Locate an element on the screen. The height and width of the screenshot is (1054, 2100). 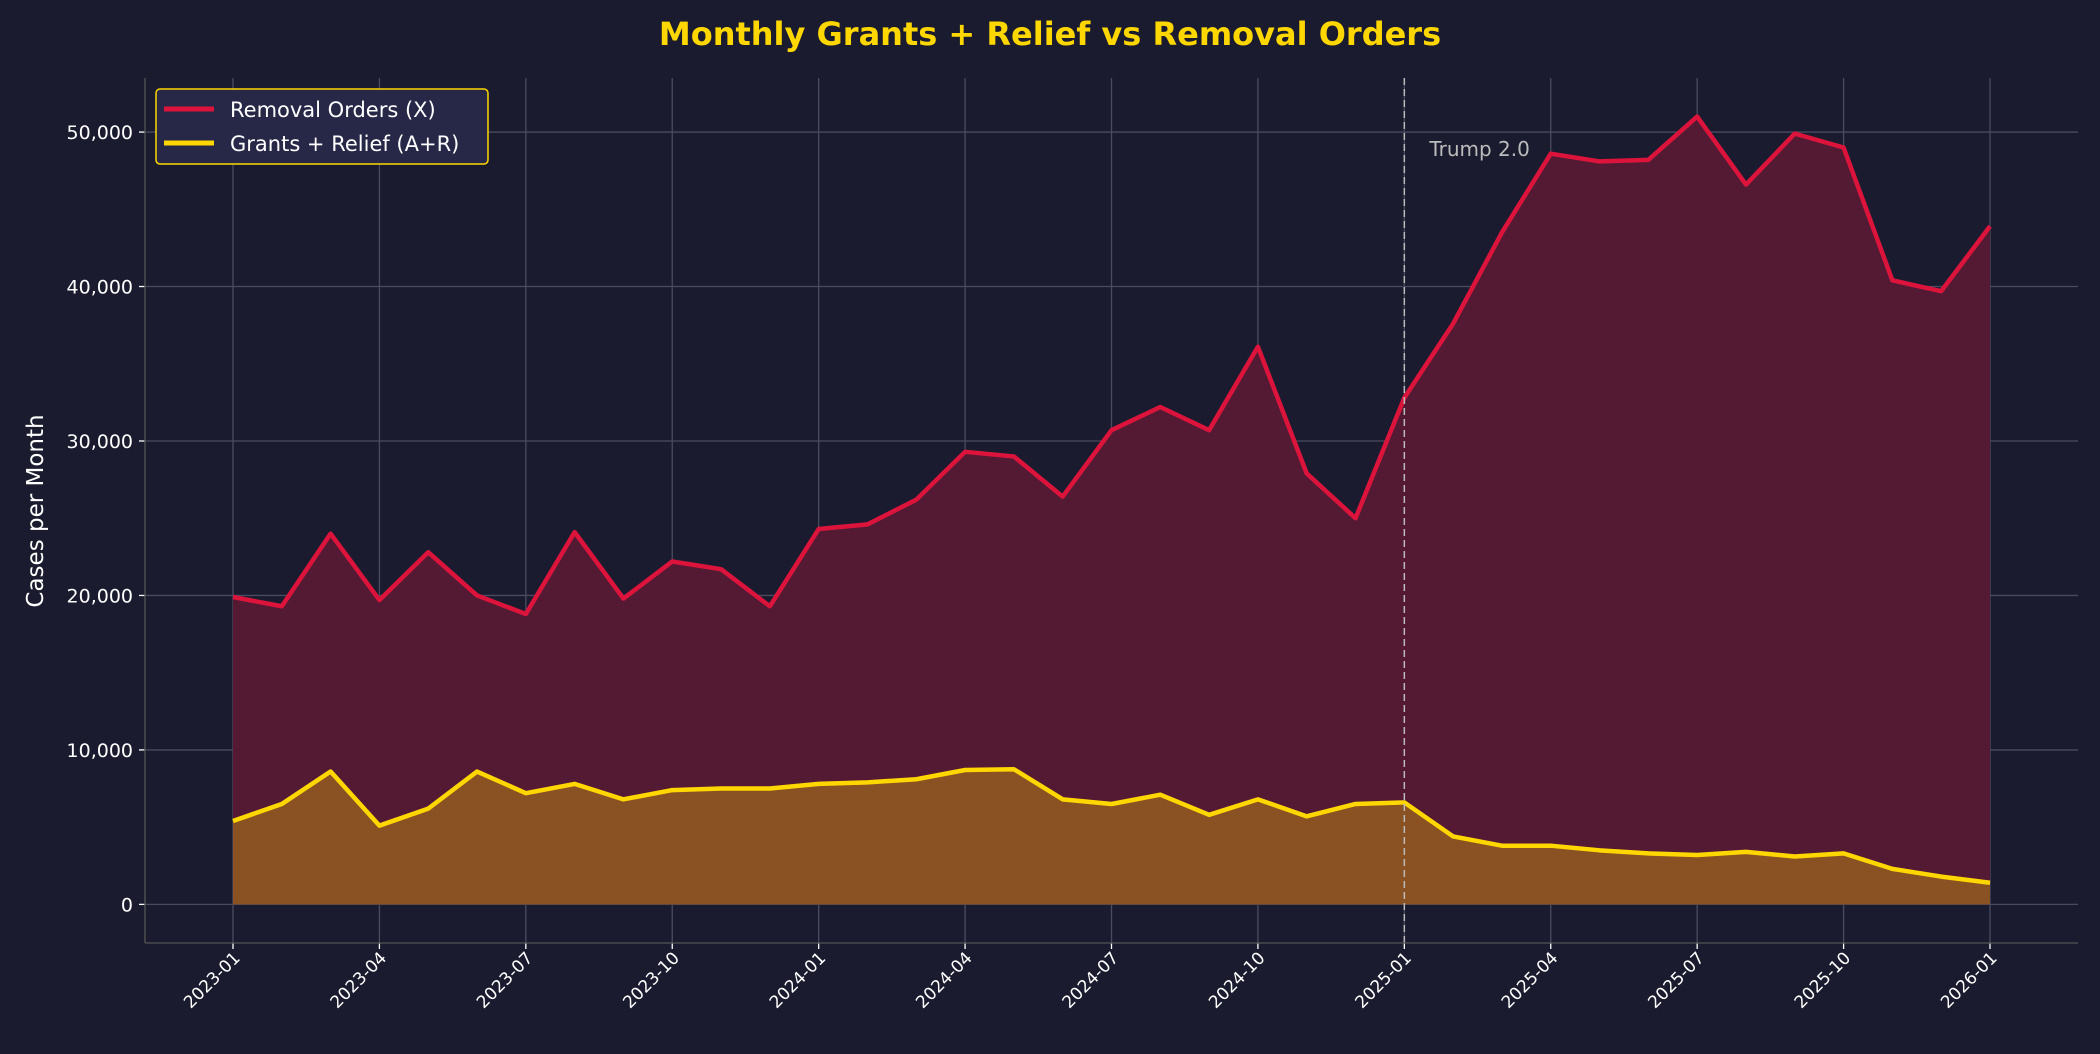
x-tick-label: 2023-10 is located at coordinates (651, 980).